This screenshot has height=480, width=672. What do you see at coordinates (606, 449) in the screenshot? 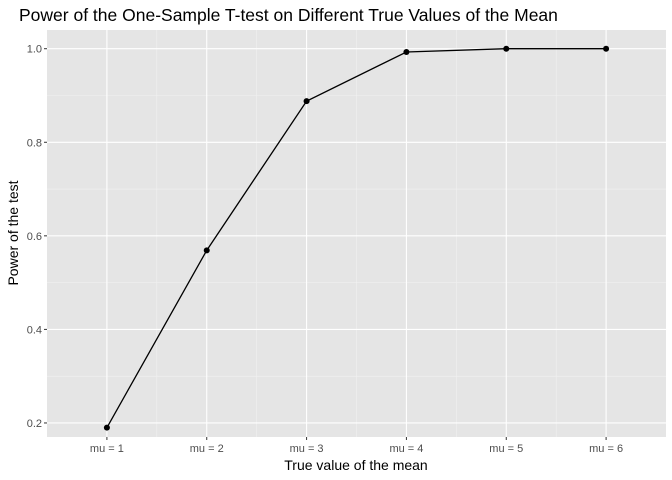
I see `x-tick-label: mu = 6` at bounding box center [606, 449].